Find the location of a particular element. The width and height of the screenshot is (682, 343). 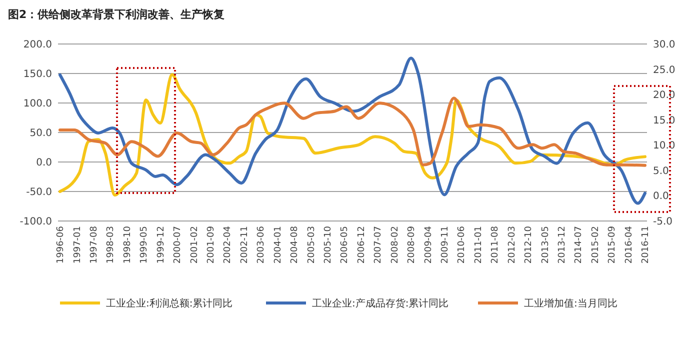

x-tick-label: 2008-02 is located at coordinates (395, 245).